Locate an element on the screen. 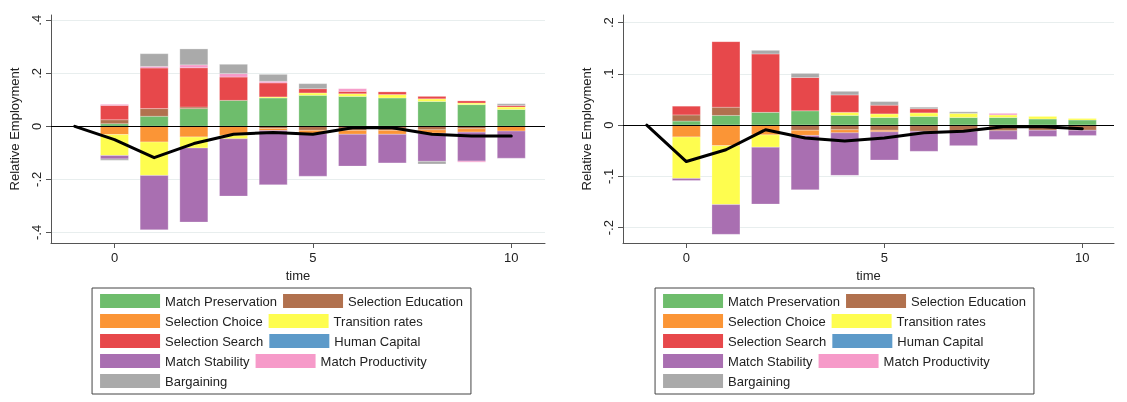 This screenshot has width=1127, height=402. y-tick-label: -.1 is located at coordinates (608, 176).